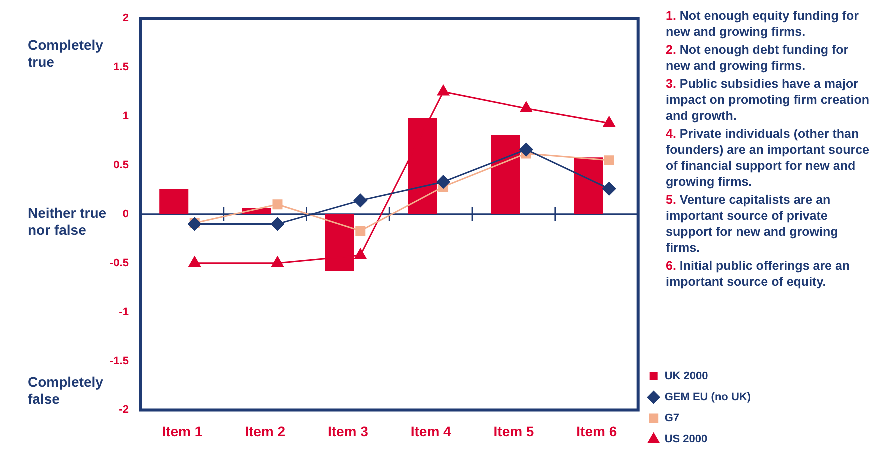  Describe the element at coordinates (768, 158) in the screenshot. I see `text: 4. Private individuals (other than founders) are an important source of financial support for new and growing firms.` at that location.